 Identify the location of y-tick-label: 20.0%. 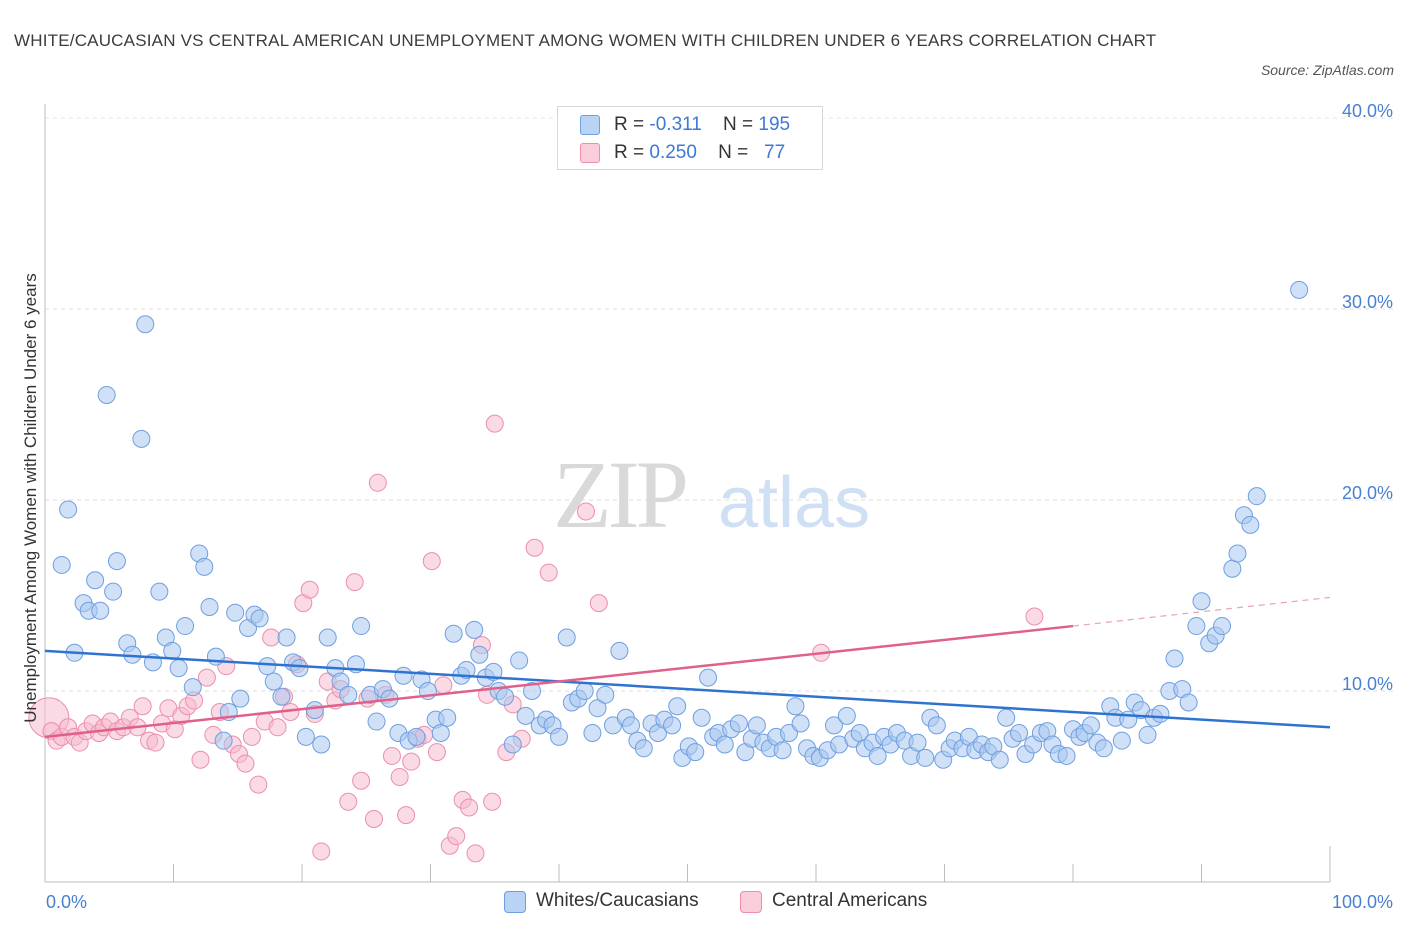
(1367, 493).